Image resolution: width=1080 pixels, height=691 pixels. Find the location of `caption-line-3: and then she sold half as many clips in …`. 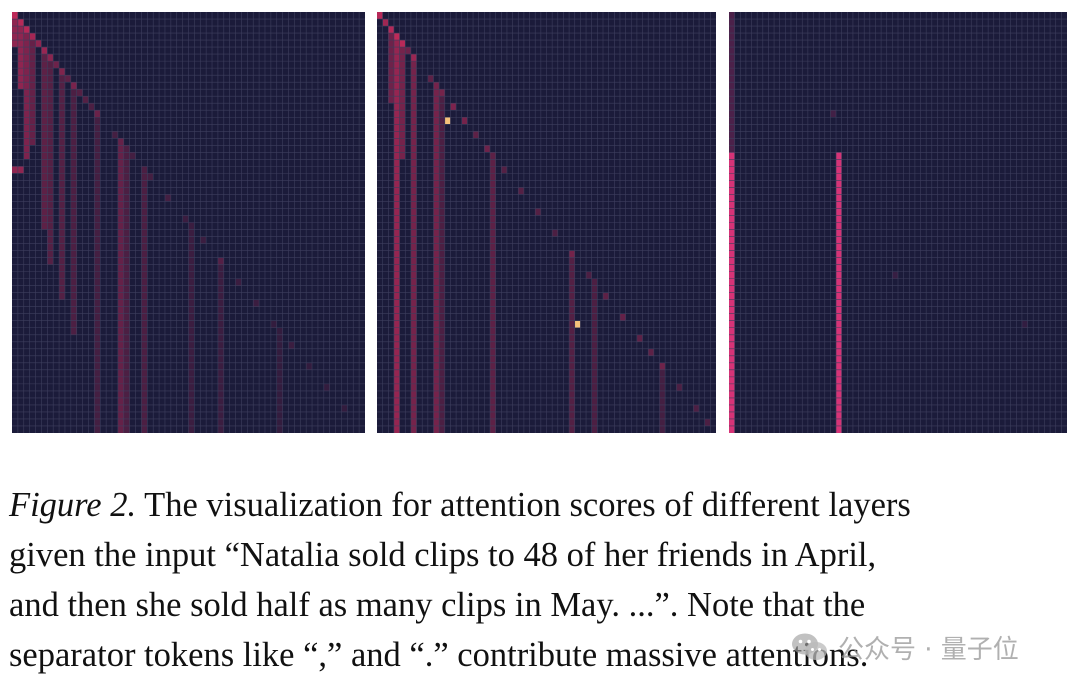

caption-line-3: and then she sold half as many clips in … is located at coordinates (437, 605).